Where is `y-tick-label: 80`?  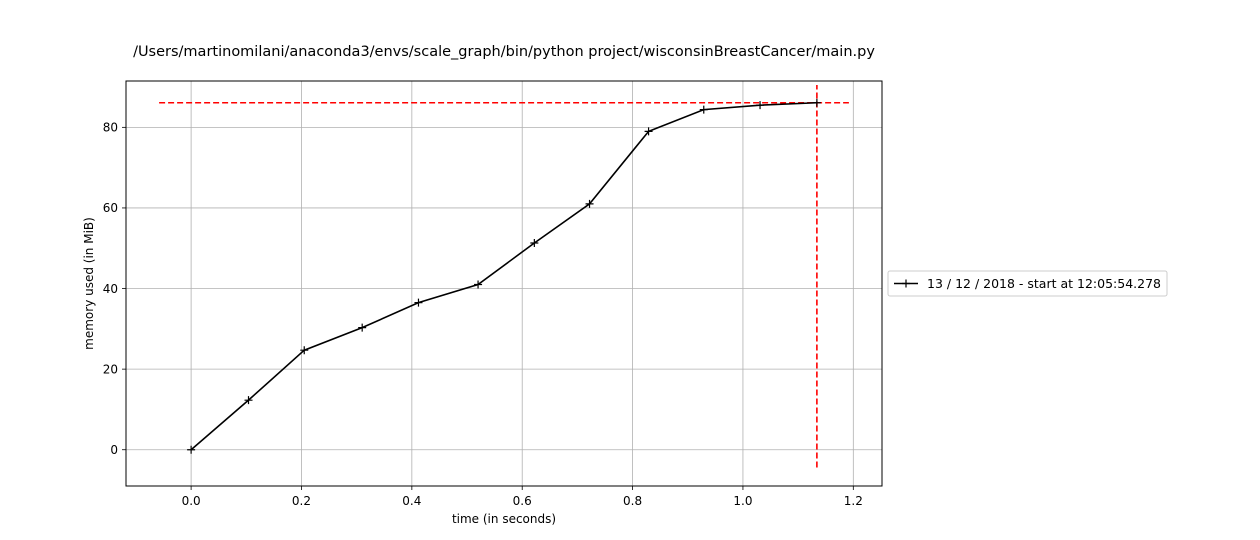 y-tick-label: 80 is located at coordinates (110, 128).